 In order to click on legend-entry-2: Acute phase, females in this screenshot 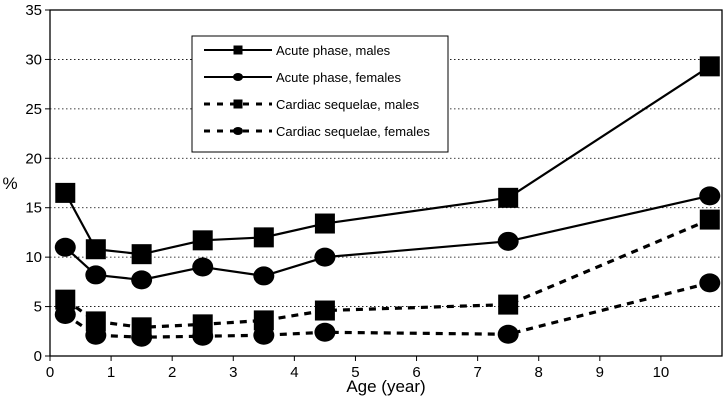, I will do `click(303, 77)`.